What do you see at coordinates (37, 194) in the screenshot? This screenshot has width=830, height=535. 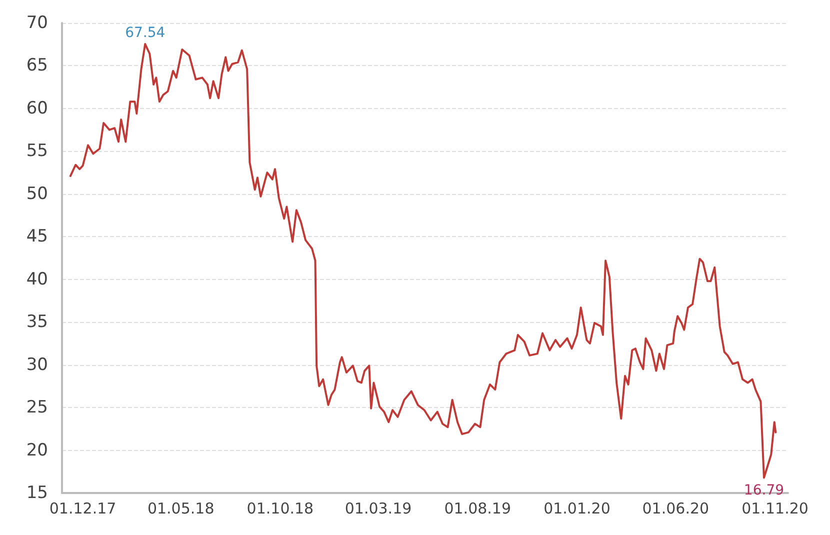 I see `y-tick-label: 50` at bounding box center [37, 194].